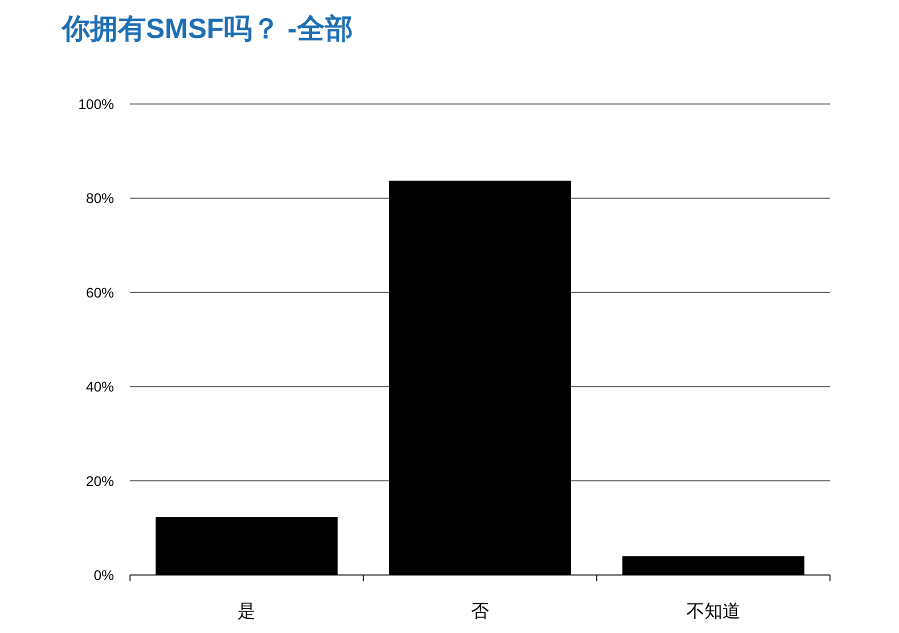  I want to click on chart-title: 你拥有SMSF吗？ -全部, so click(206, 28).